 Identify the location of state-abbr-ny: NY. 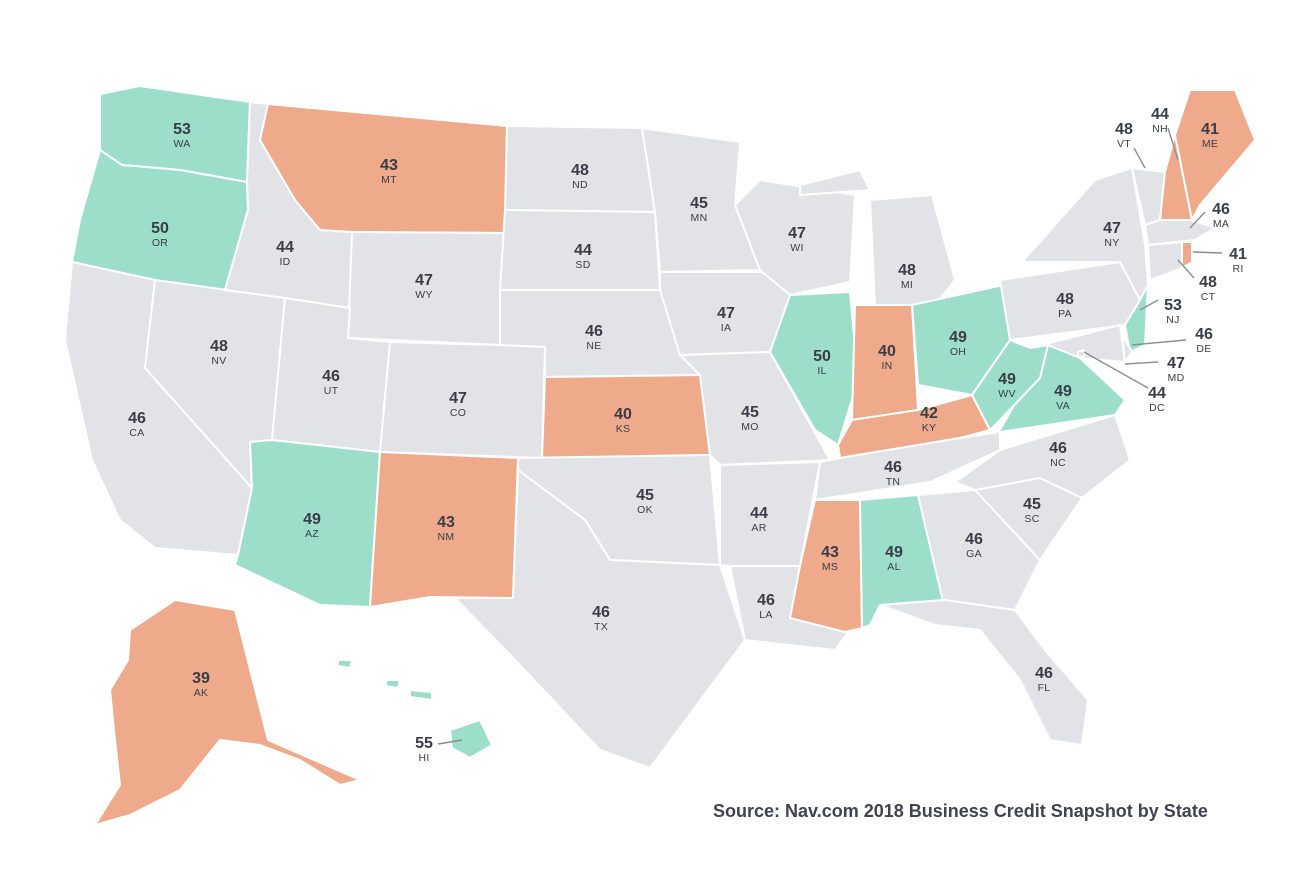
(1111, 243).